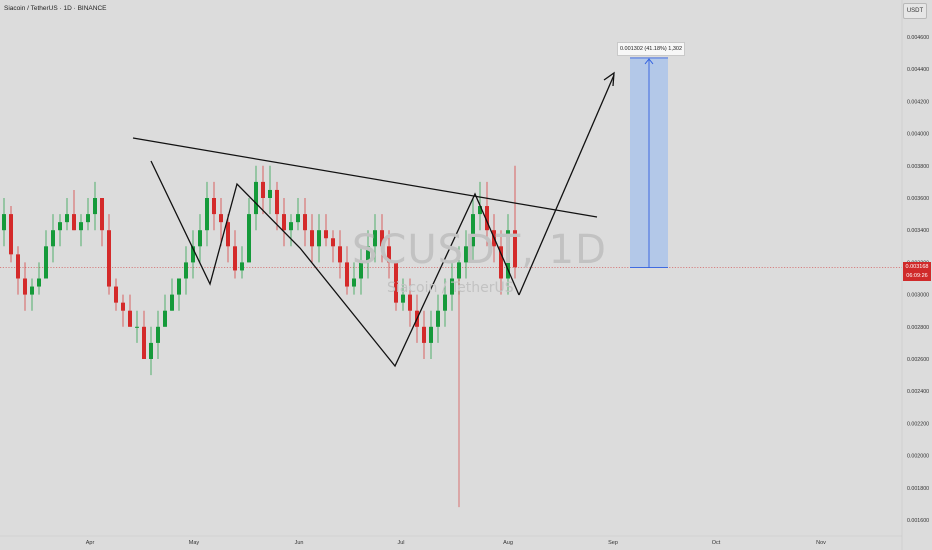 The width and height of the screenshot is (932, 550). Describe the element at coordinates (918, 199) in the screenshot. I see `y-tick-label: 0.003600` at that location.